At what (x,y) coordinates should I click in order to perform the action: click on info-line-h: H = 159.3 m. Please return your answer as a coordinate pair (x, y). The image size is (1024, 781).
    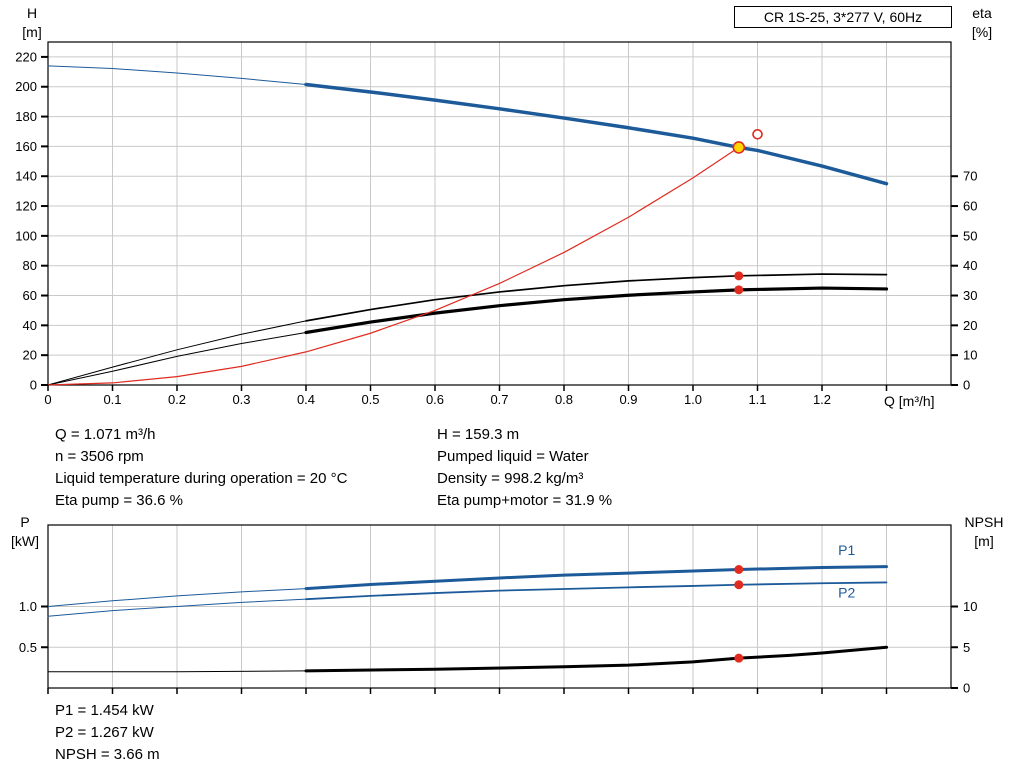
    Looking at the image, I should click on (478, 434).